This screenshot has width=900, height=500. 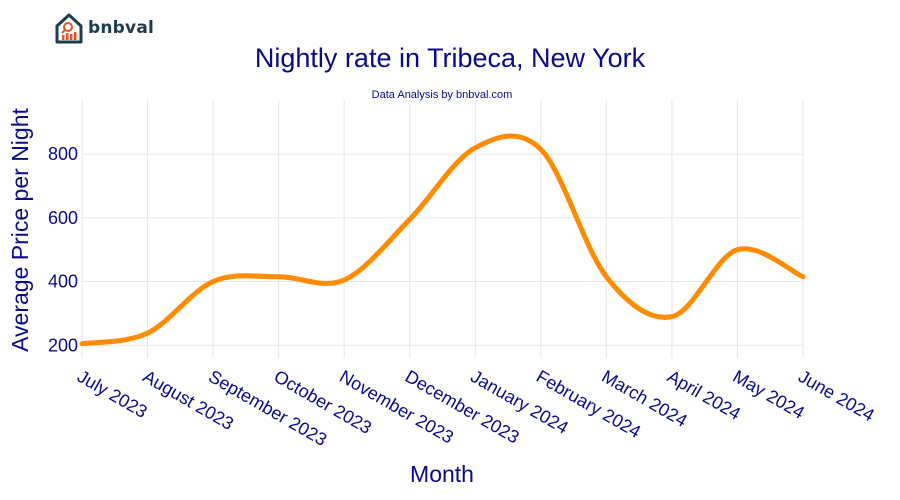 I want to click on x-tick-label: November 2023, so click(x=396, y=406).